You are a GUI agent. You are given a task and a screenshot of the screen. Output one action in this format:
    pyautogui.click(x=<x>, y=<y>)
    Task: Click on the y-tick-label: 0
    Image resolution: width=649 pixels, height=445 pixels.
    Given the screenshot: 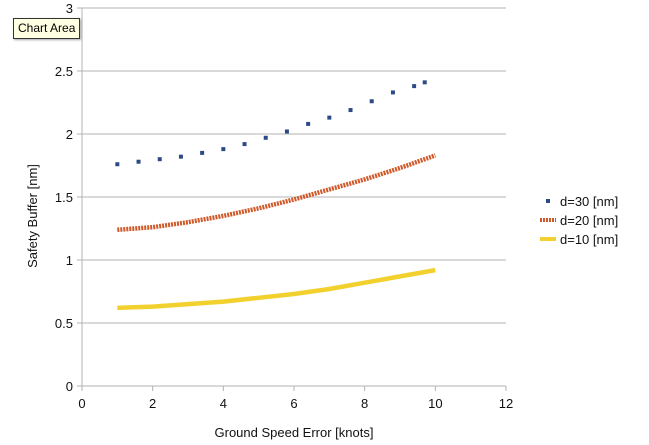 What is the action you would take?
    pyautogui.click(x=69, y=386)
    